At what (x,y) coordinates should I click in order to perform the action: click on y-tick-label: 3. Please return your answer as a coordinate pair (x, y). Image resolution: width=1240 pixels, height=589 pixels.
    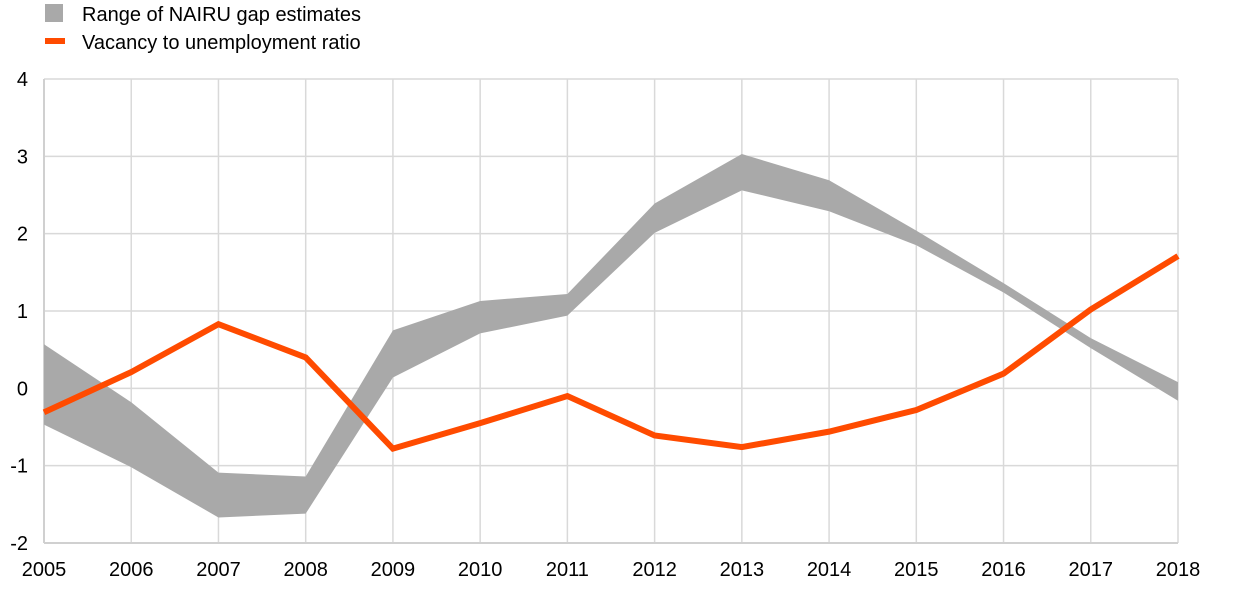
    Looking at the image, I should click on (22, 157).